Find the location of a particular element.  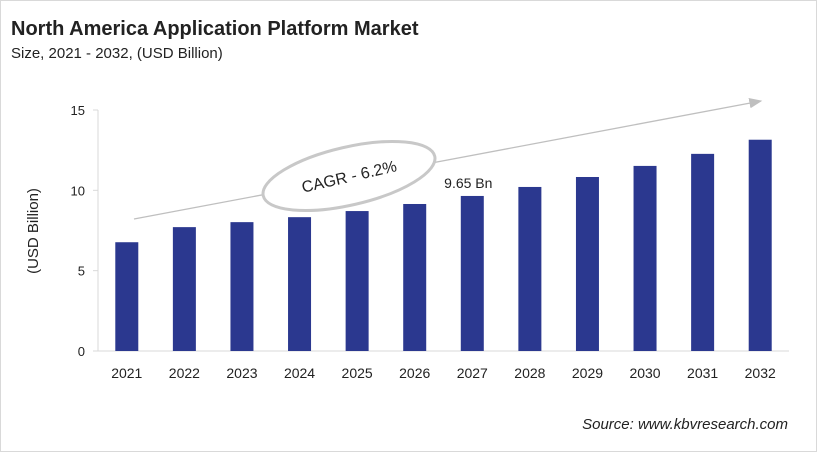

x-tick-label: 2024 is located at coordinates (299, 373).